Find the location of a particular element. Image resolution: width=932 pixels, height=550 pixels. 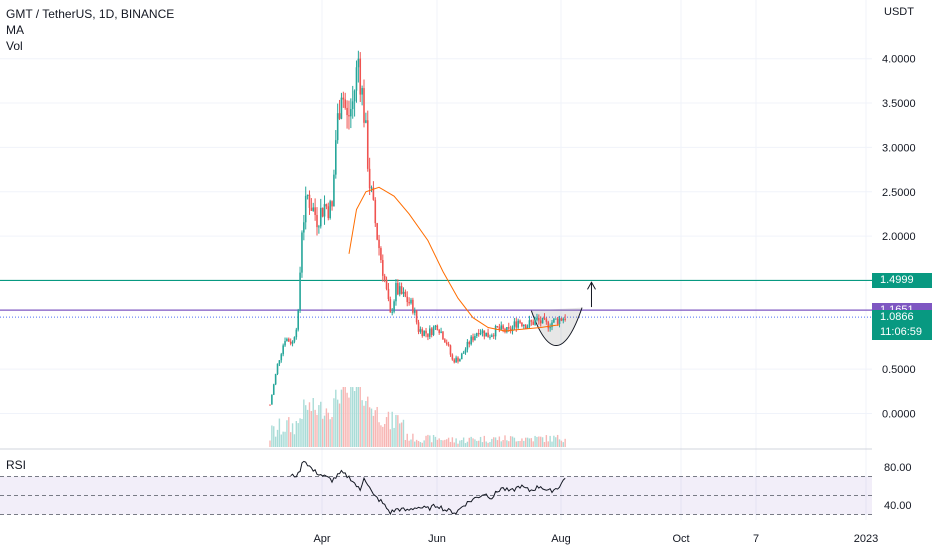

cup-pattern-drawing is located at coordinates (556, 326).